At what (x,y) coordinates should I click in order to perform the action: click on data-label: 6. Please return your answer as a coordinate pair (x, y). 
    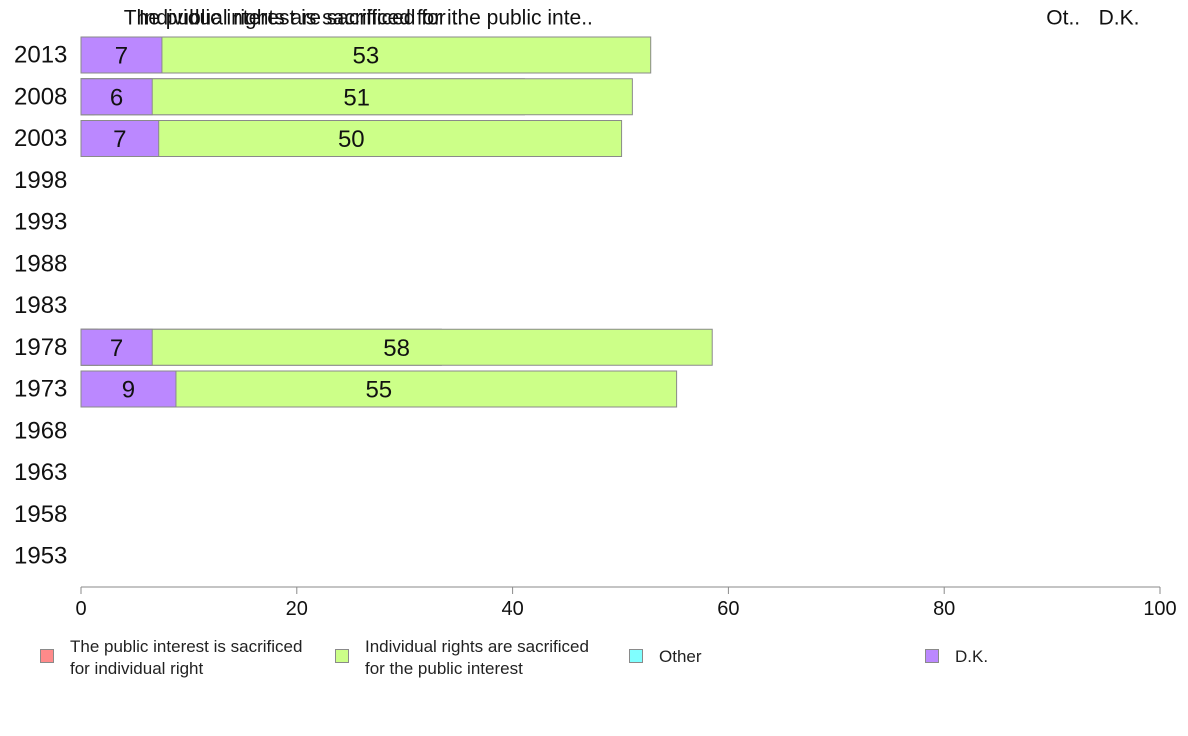
    Looking at the image, I should click on (116, 97).